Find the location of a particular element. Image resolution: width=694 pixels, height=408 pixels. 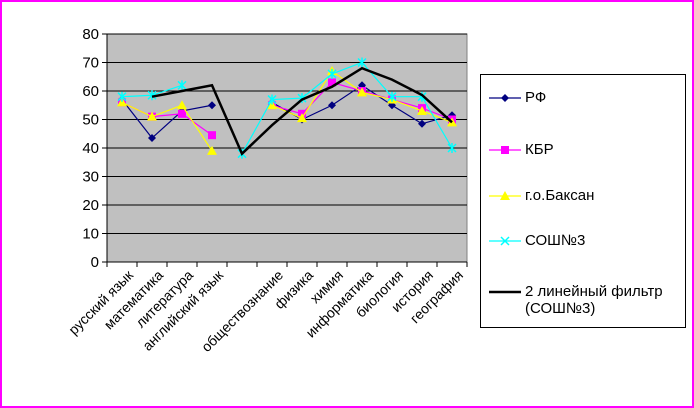

legend-label: КБР is located at coordinates (539, 149).